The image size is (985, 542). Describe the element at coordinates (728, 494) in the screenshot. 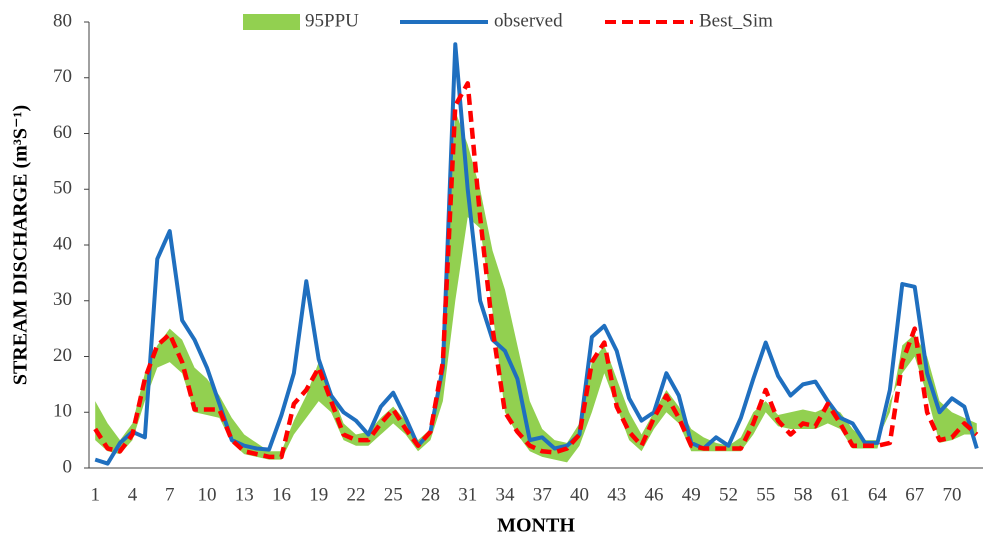

I see `x-tick-label: 52` at that location.